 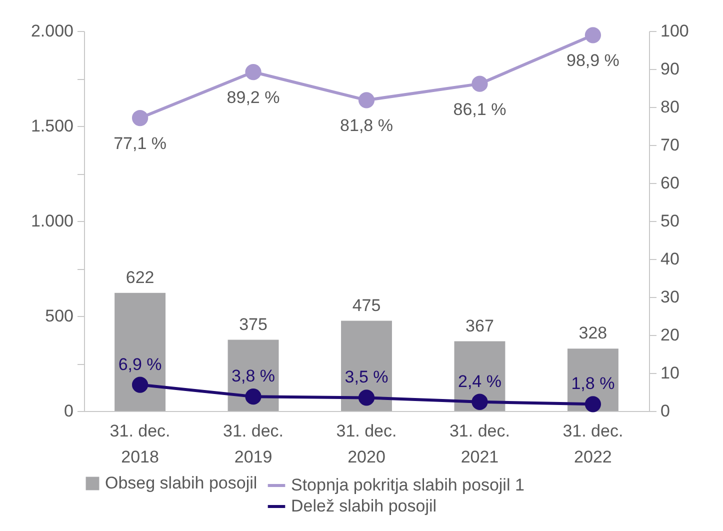 What do you see at coordinates (665, 411) in the screenshot?
I see `y2-tick-label: 0` at bounding box center [665, 411].